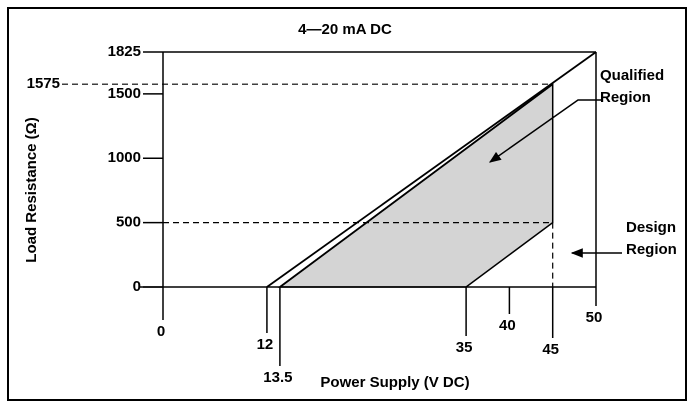 The image size is (694, 408). What do you see at coordinates (124, 157) in the screenshot?
I see `y-tick-label: 1000` at bounding box center [124, 157].